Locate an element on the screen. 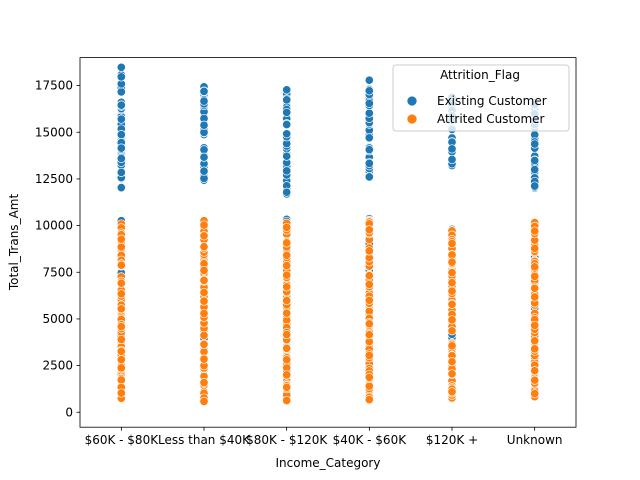  y-tick-label: 0 is located at coordinates (69, 412).